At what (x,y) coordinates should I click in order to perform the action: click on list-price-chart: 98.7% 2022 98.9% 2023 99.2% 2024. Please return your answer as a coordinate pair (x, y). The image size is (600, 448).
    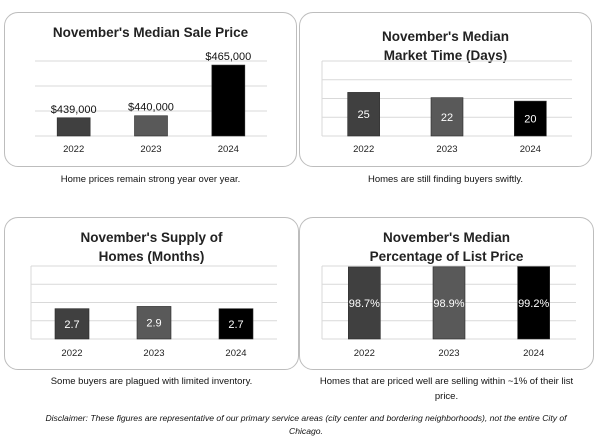
    Looking at the image, I should click on (448, 312).